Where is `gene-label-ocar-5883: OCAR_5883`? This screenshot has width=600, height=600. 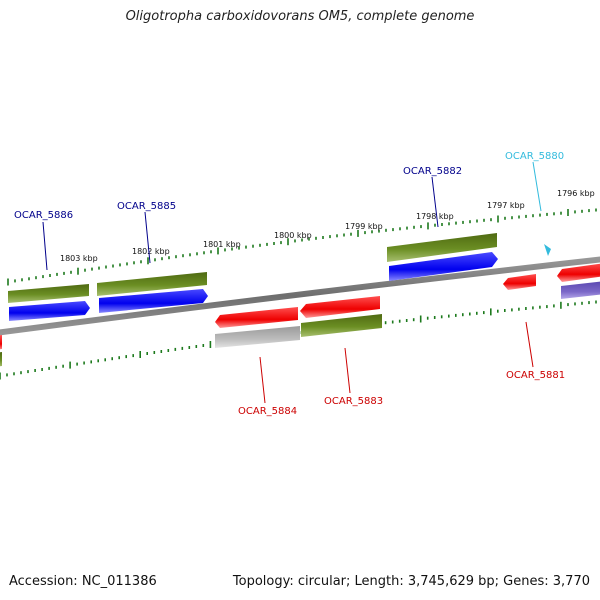
gene-label-ocar-5883: OCAR_5883 is located at coordinates (353, 401).